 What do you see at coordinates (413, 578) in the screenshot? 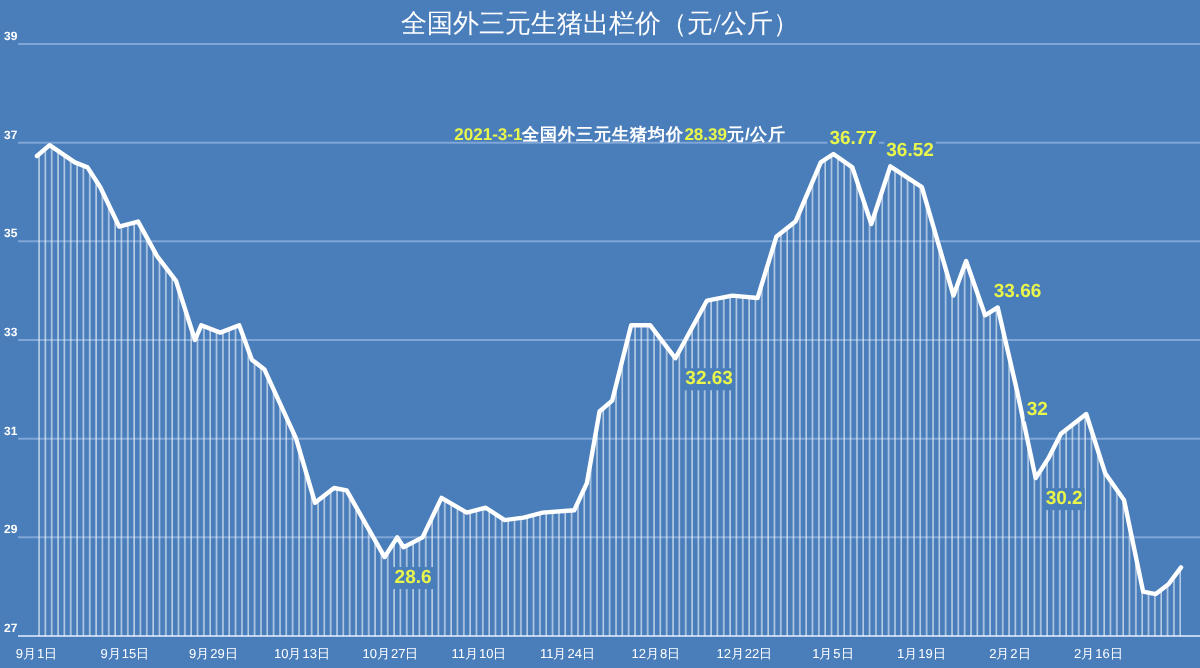
I see `annotation: 28.6` at bounding box center [413, 578].